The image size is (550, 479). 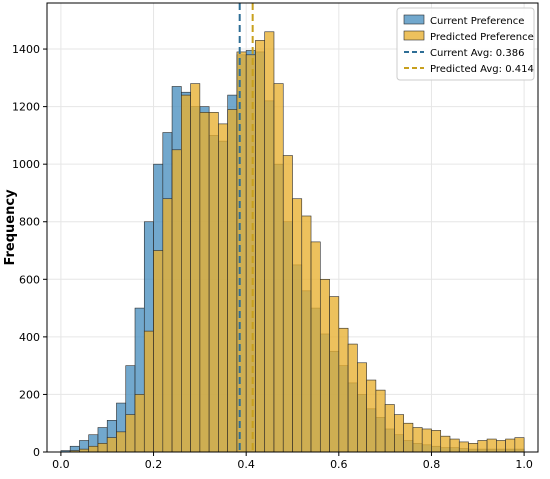 What do you see at coordinates (29, 337) in the screenshot?
I see `y-tick-label: 400` at bounding box center [29, 337].